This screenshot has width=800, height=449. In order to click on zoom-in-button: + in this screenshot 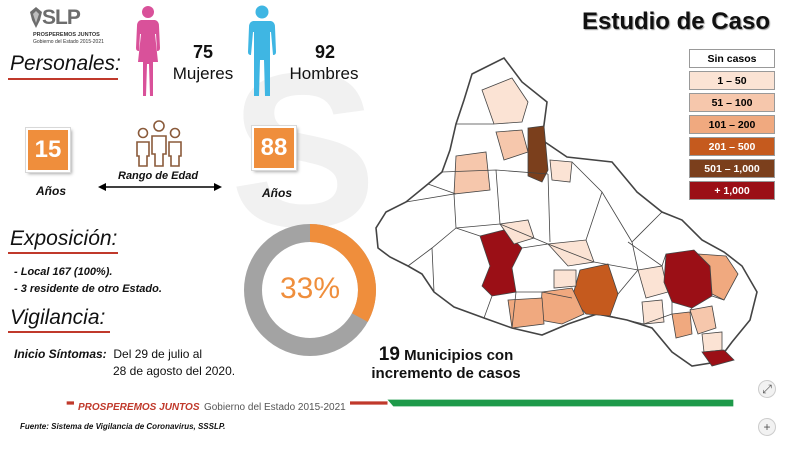, I will do `click(767, 427)`.